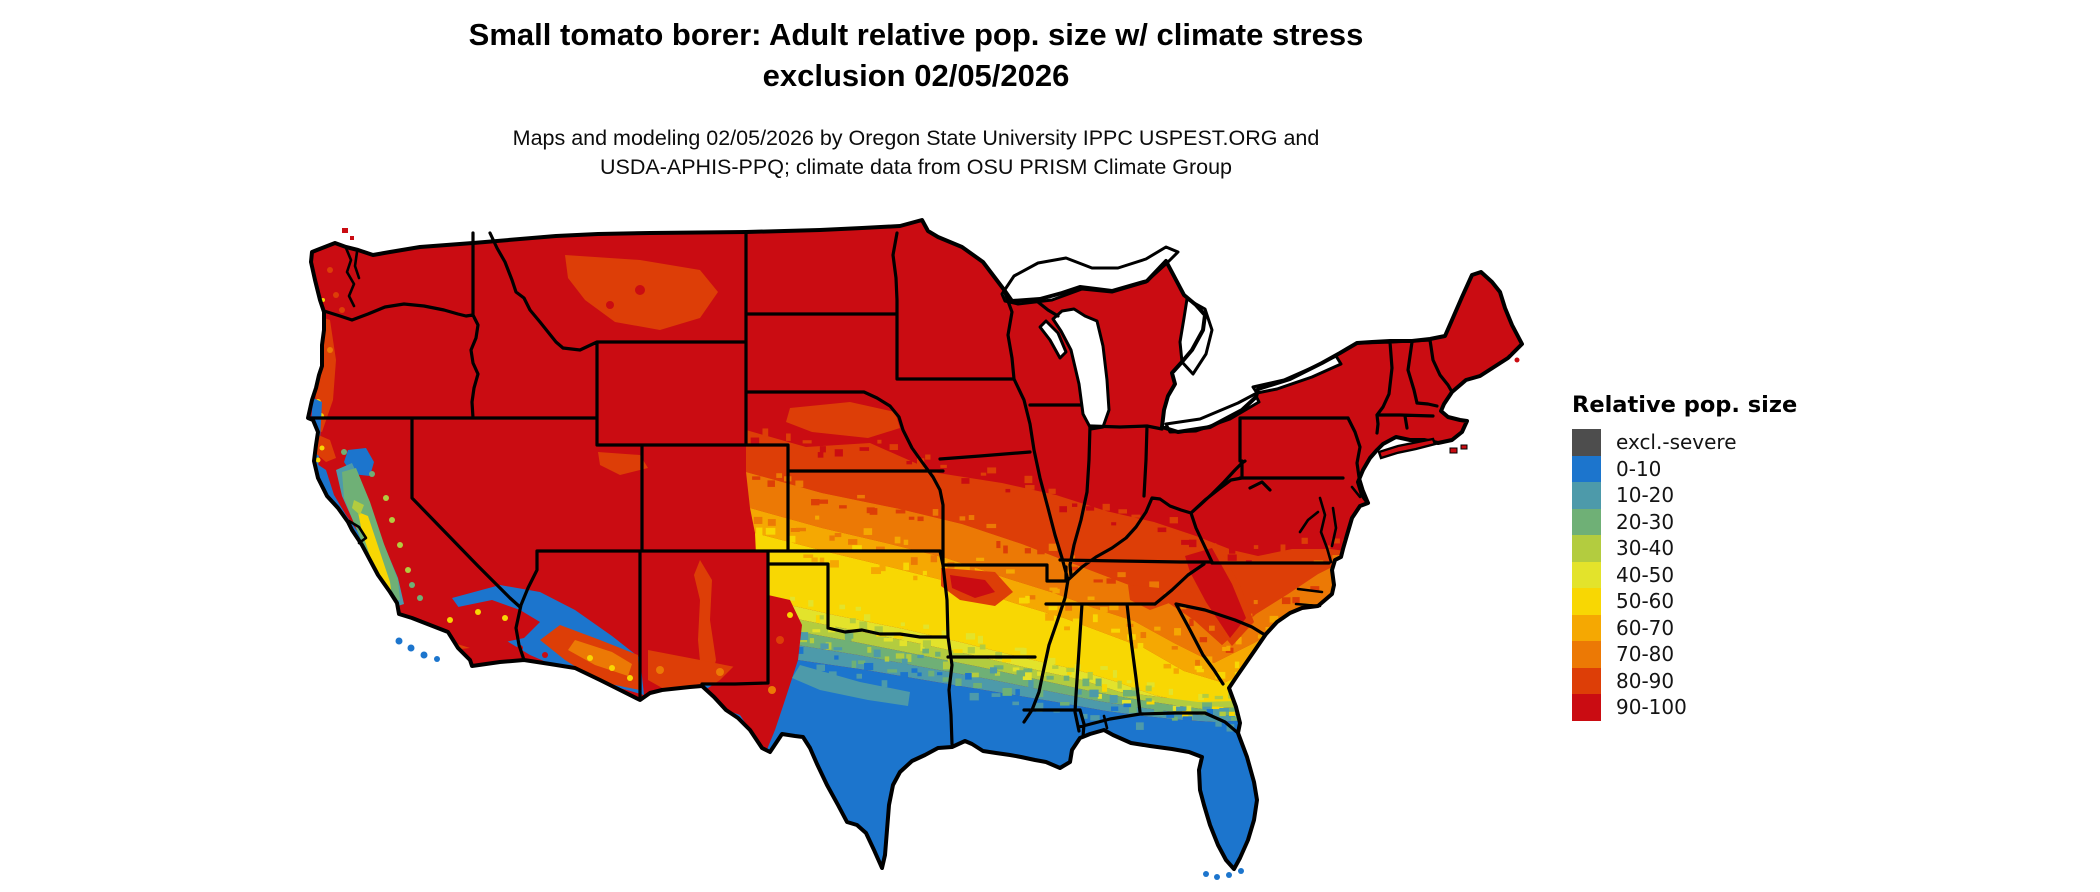 This screenshot has width=2100, height=892. Describe the element at coordinates (1692, 654) in the screenshot. I see `legend-item: 70-80` at that location.